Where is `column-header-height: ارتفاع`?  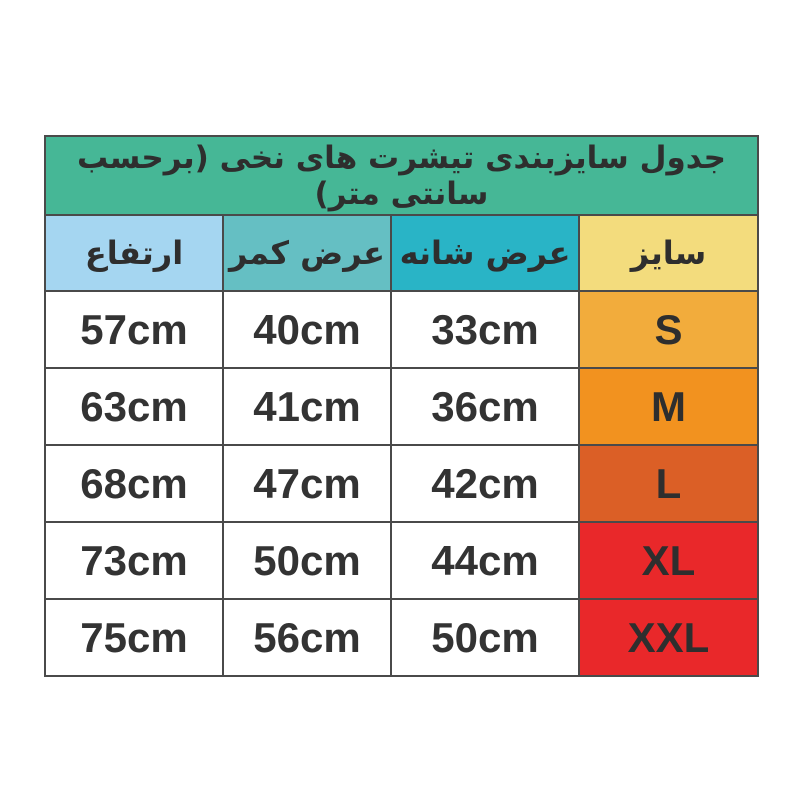
column-header-height: ارتفاع is located at coordinates (134, 253).